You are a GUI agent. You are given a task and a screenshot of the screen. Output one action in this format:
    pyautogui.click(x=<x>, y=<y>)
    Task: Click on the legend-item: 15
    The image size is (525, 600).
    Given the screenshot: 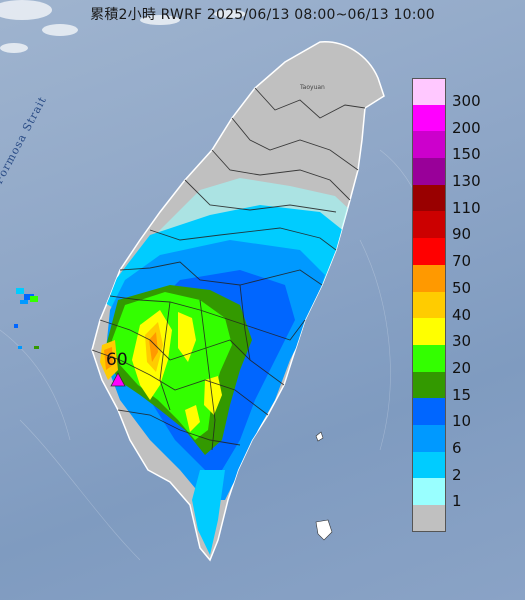 What is the action you would take?
    pyautogui.click(x=462, y=386)
    